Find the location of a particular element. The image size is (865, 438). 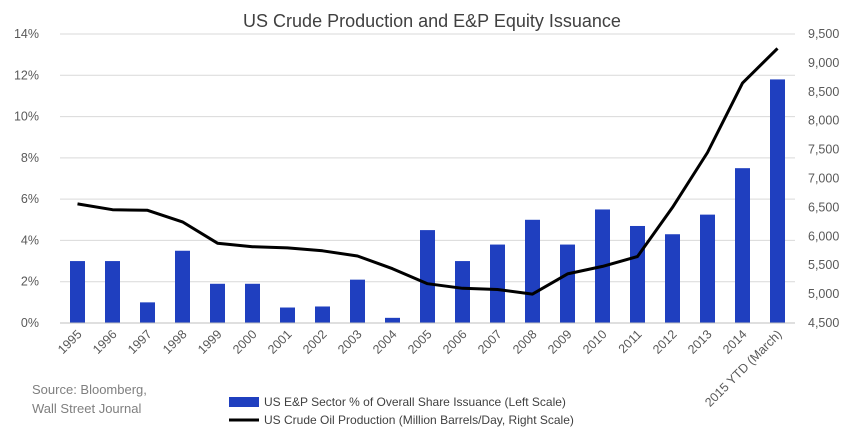

x-tick-label: 2005 is located at coordinates (420, 342).